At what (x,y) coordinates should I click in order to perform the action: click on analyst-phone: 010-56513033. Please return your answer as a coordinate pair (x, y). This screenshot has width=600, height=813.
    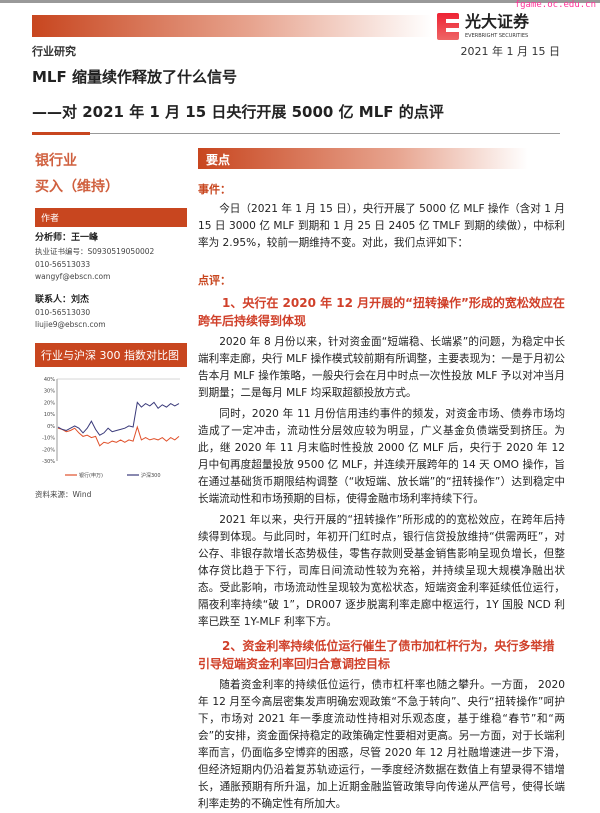
    Looking at the image, I should click on (63, 264).